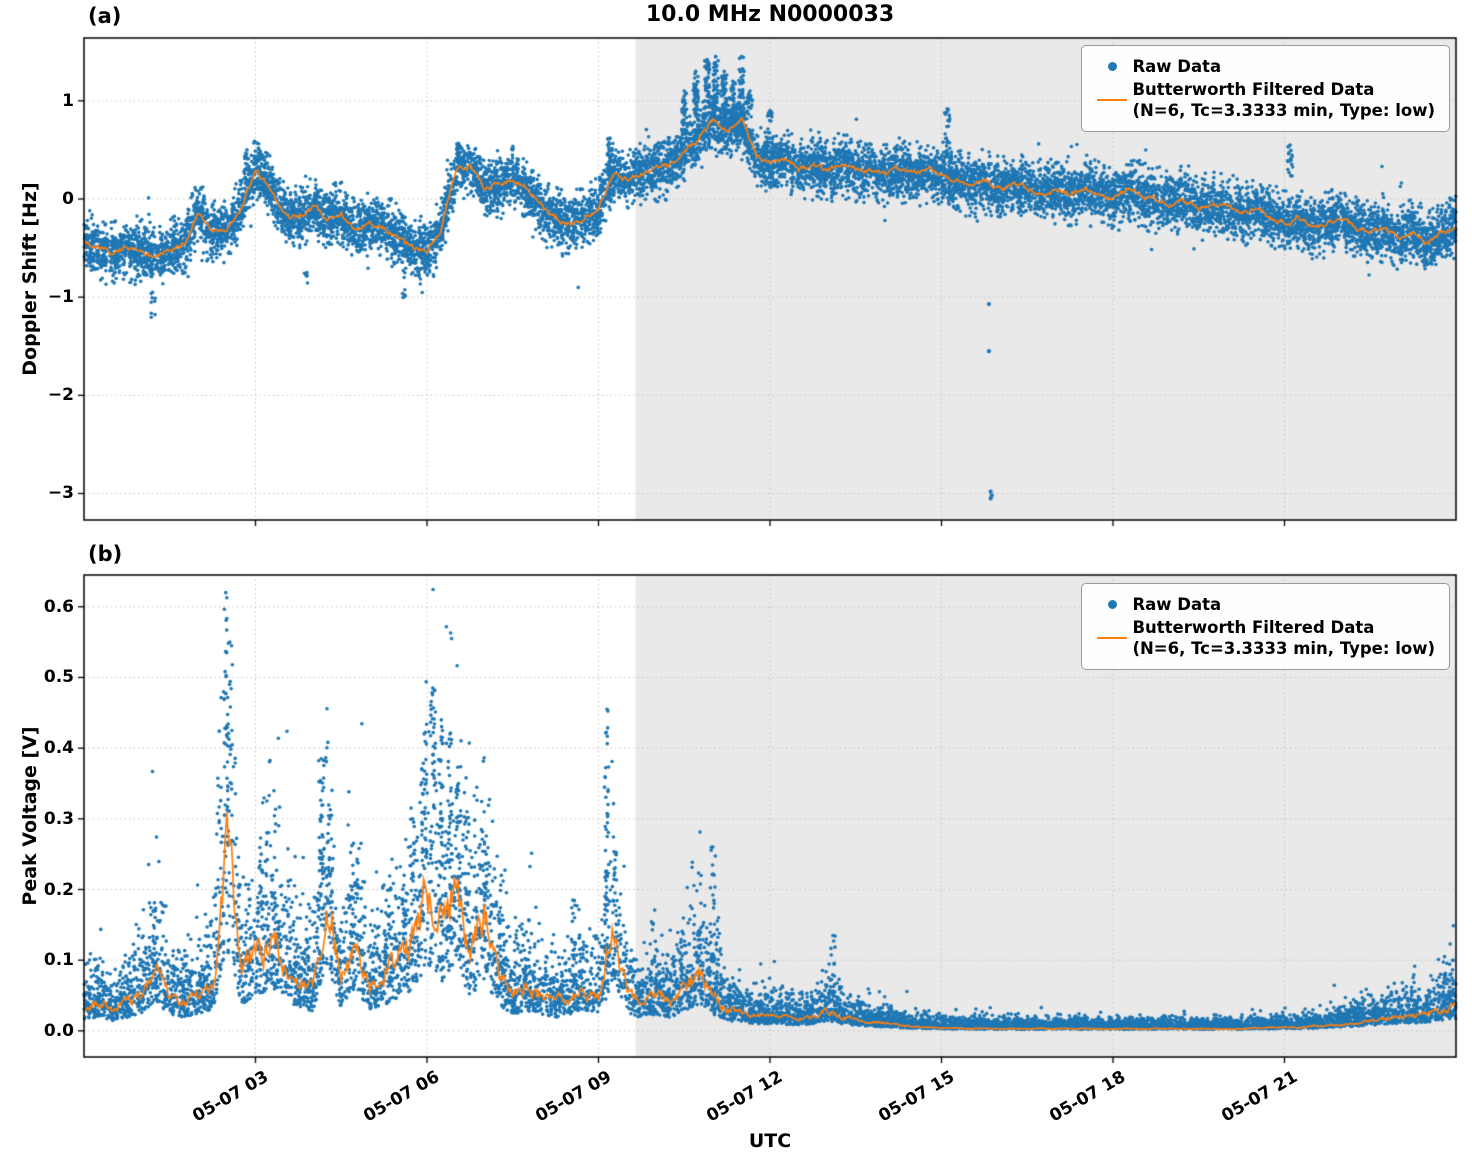 This screenshot has height=1172, width=1472. What do you see at coordinates (58, 818) in the screenshot?
I see `y-tick-label: 0.3` at bounding box center [58, 818].